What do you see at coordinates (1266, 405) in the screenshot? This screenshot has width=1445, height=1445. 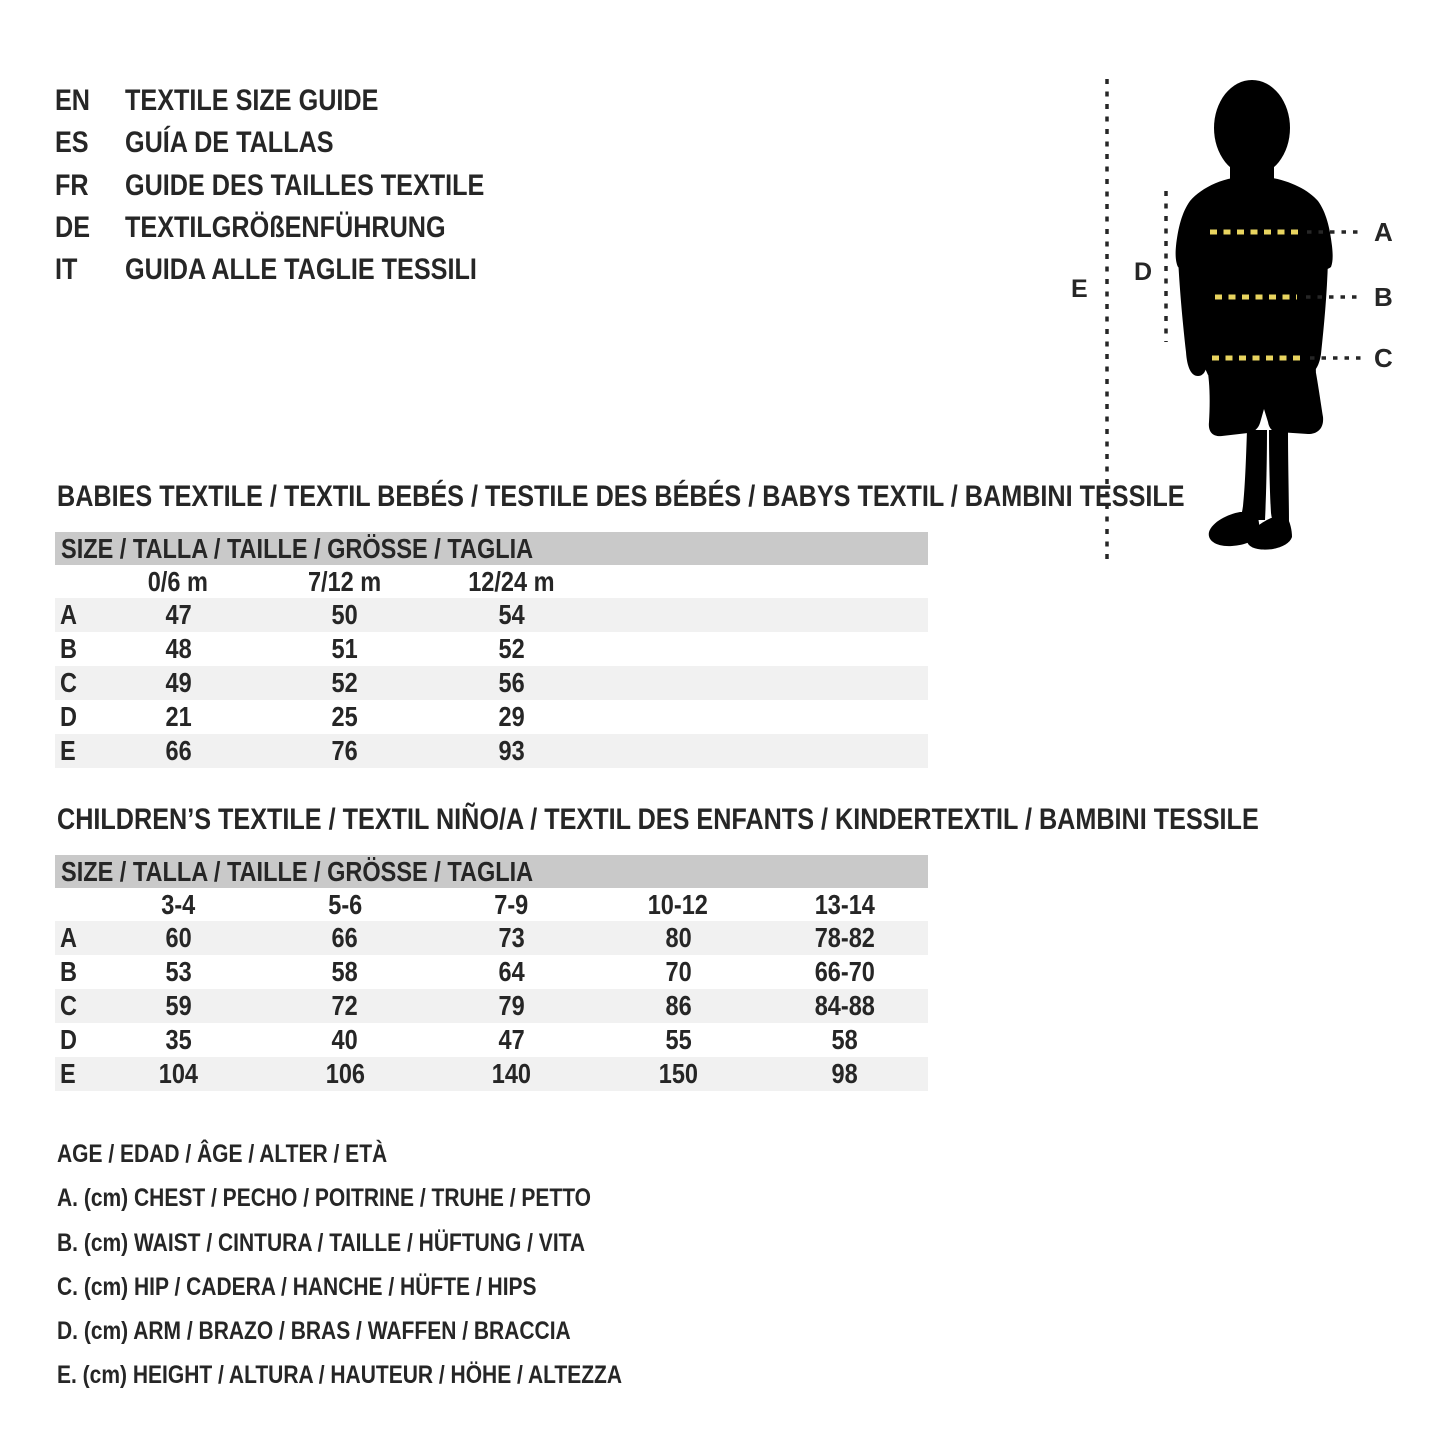 I see `silhouette-shorts` at bounding box center [1266, 405].